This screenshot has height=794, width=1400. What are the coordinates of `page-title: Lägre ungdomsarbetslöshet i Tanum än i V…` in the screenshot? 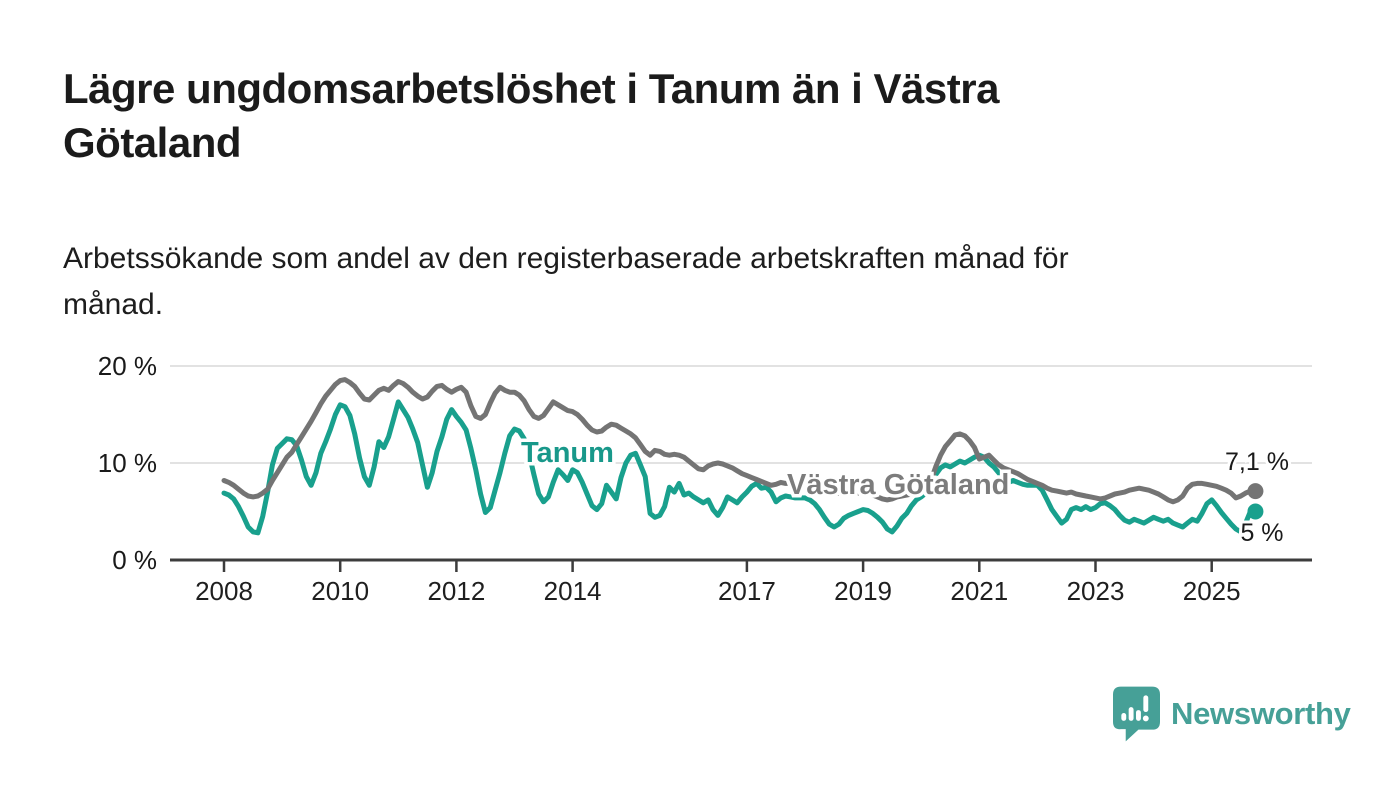 It's located at (653, 116).